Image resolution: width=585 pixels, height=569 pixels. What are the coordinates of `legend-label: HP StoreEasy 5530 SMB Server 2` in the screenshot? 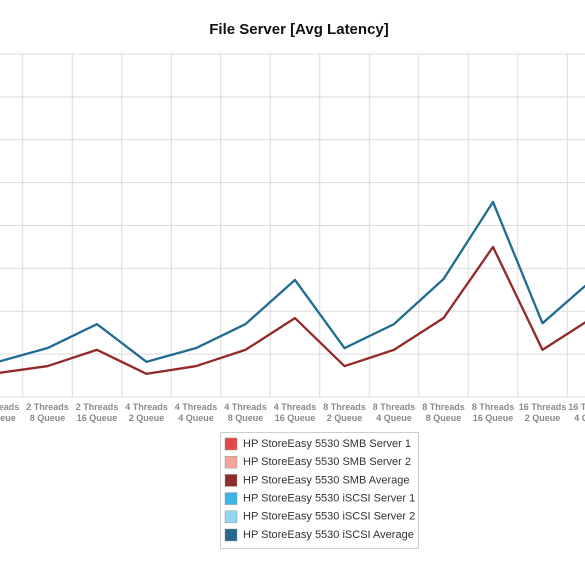 It's located at (327, 462).